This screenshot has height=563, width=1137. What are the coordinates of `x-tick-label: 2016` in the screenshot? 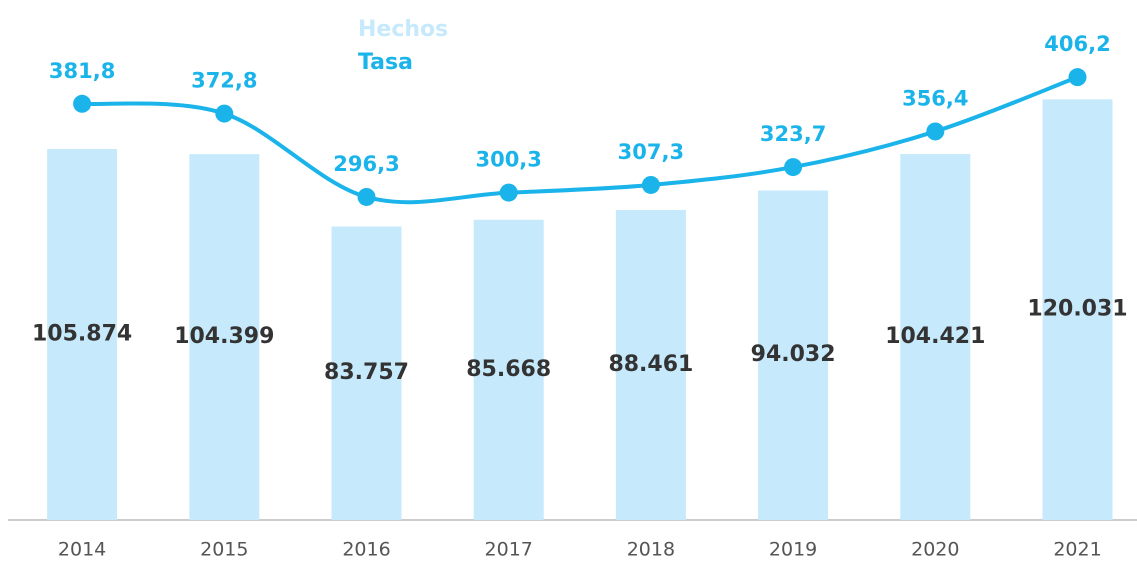 It's located at (366, 550).